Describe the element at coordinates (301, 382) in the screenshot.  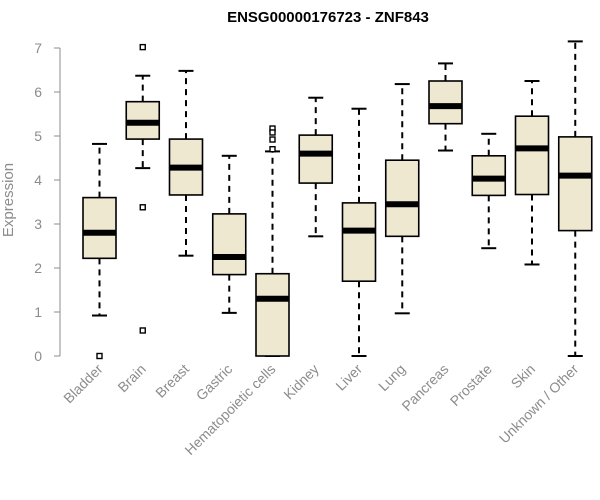
I see `category-label: Kidney` at that location.